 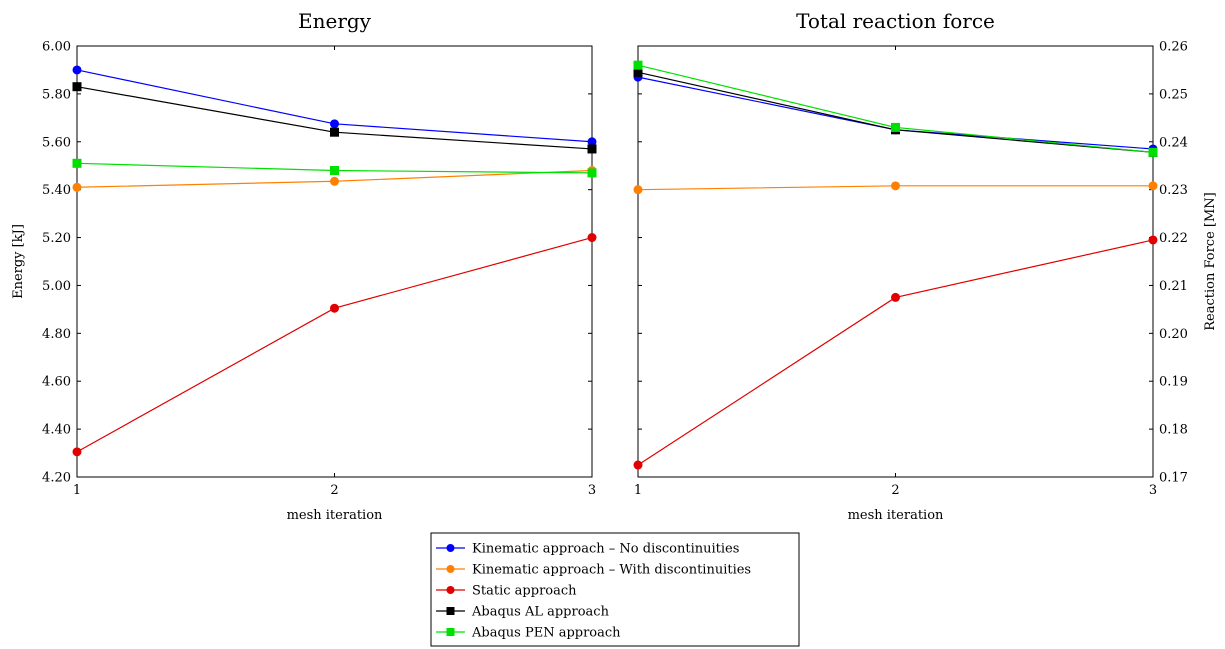 What do you see at coordinates (896, 515) in the screenshot?
I see `force-x-axis-label: mesh iteration` at bounding box center [896, 515].